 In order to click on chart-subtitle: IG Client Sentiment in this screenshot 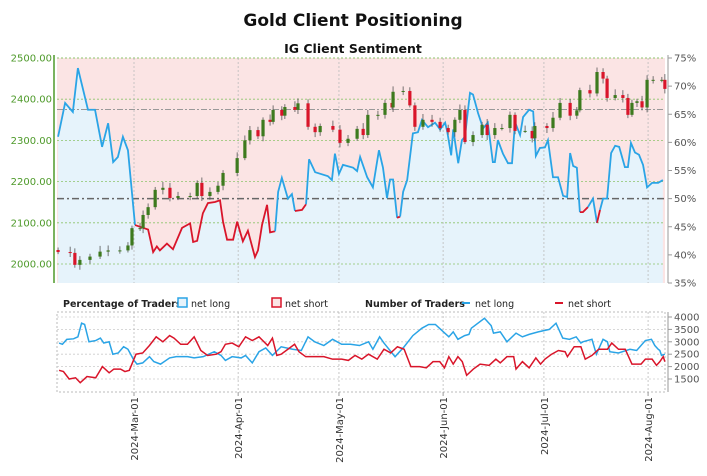, I will do `click(353, 48)`.